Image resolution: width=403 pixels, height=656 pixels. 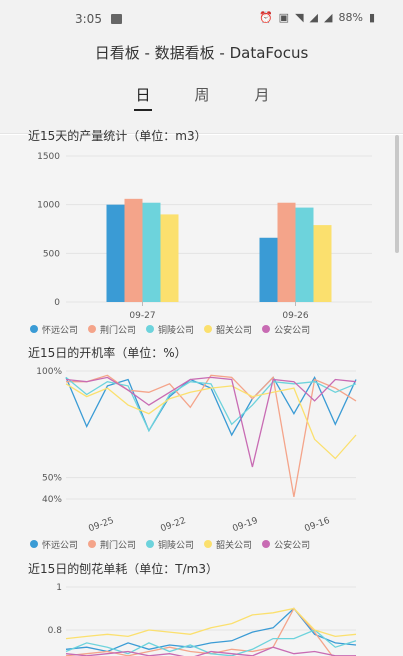 I want to click on tab-week-label: 周, so click(x=202, y=95).